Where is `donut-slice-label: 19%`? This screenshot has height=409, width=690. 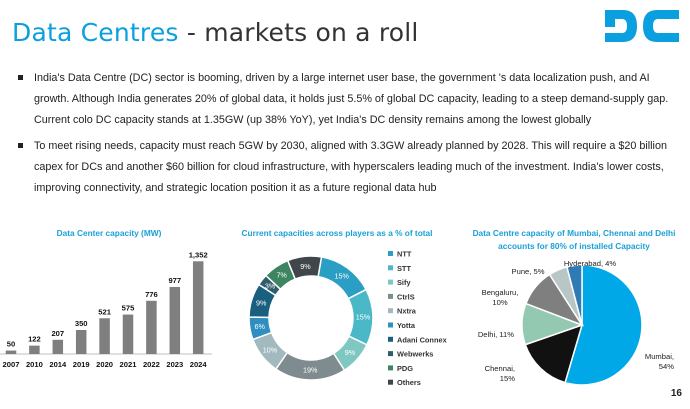 donut-slice-label: 19% is located at coordinates (310, 369).